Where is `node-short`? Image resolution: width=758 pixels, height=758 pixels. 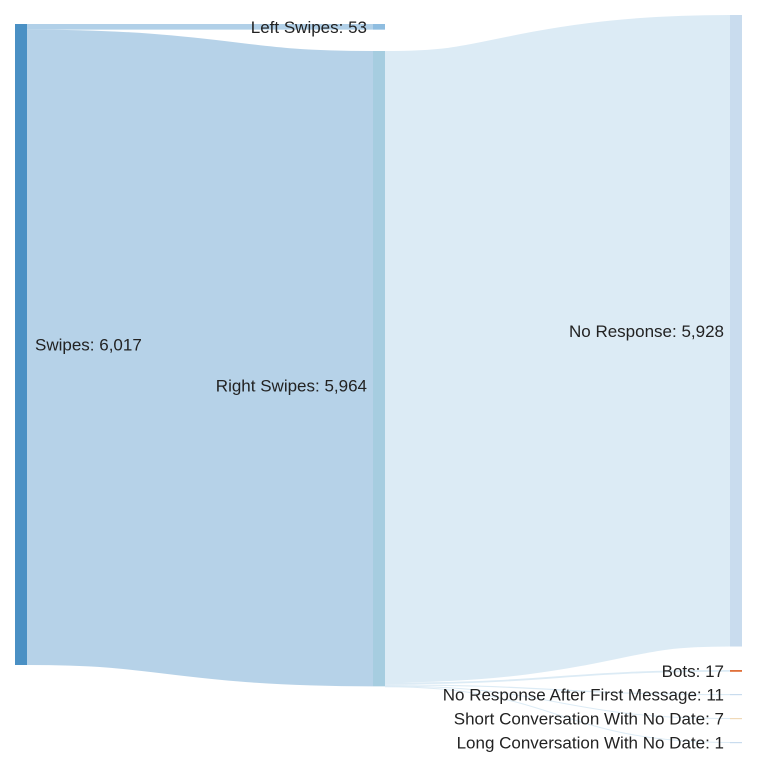 node-short is located at coordinates (736, 719).